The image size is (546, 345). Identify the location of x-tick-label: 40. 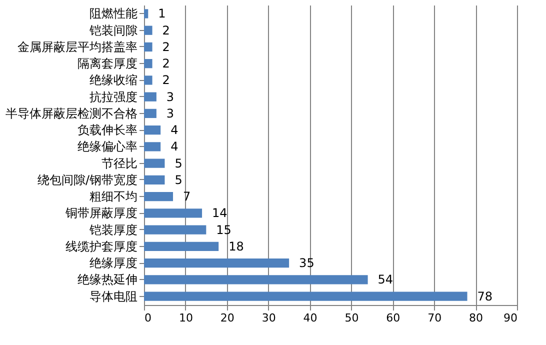
(310, 318).